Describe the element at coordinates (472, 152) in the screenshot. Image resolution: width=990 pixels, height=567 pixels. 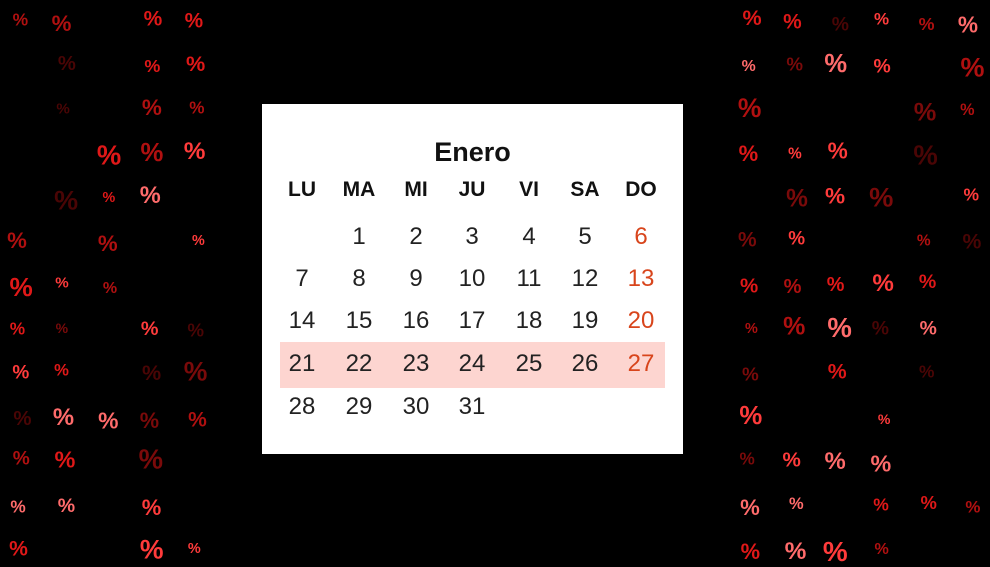
I see `month-title: Enero` at that location.